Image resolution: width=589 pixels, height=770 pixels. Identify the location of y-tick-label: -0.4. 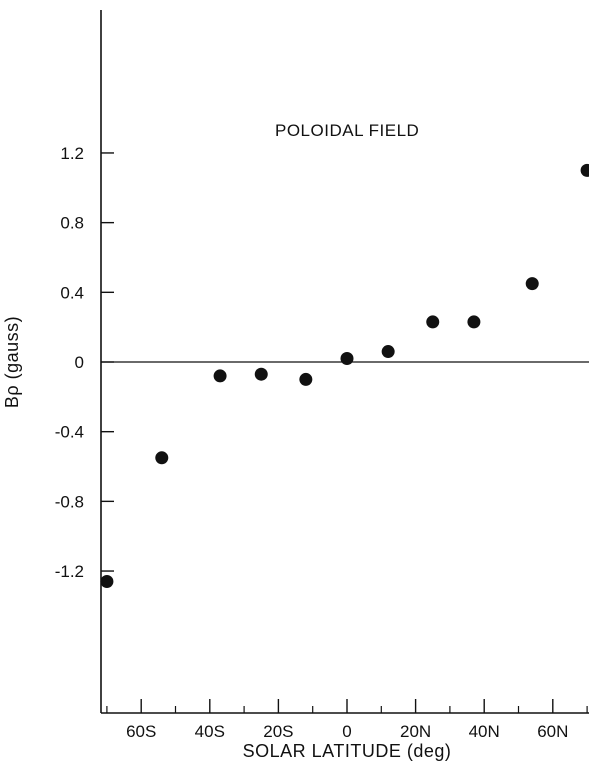
(69, 432).